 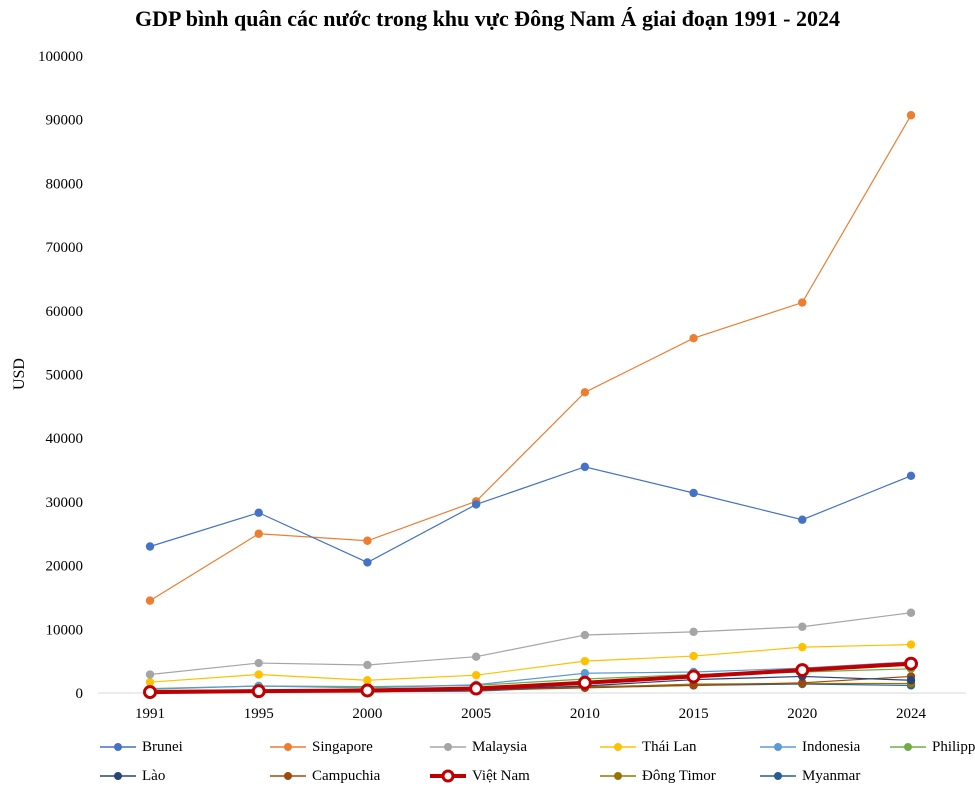 I want to click on legend-item: Thái Lan, so click(x=648, y=747).